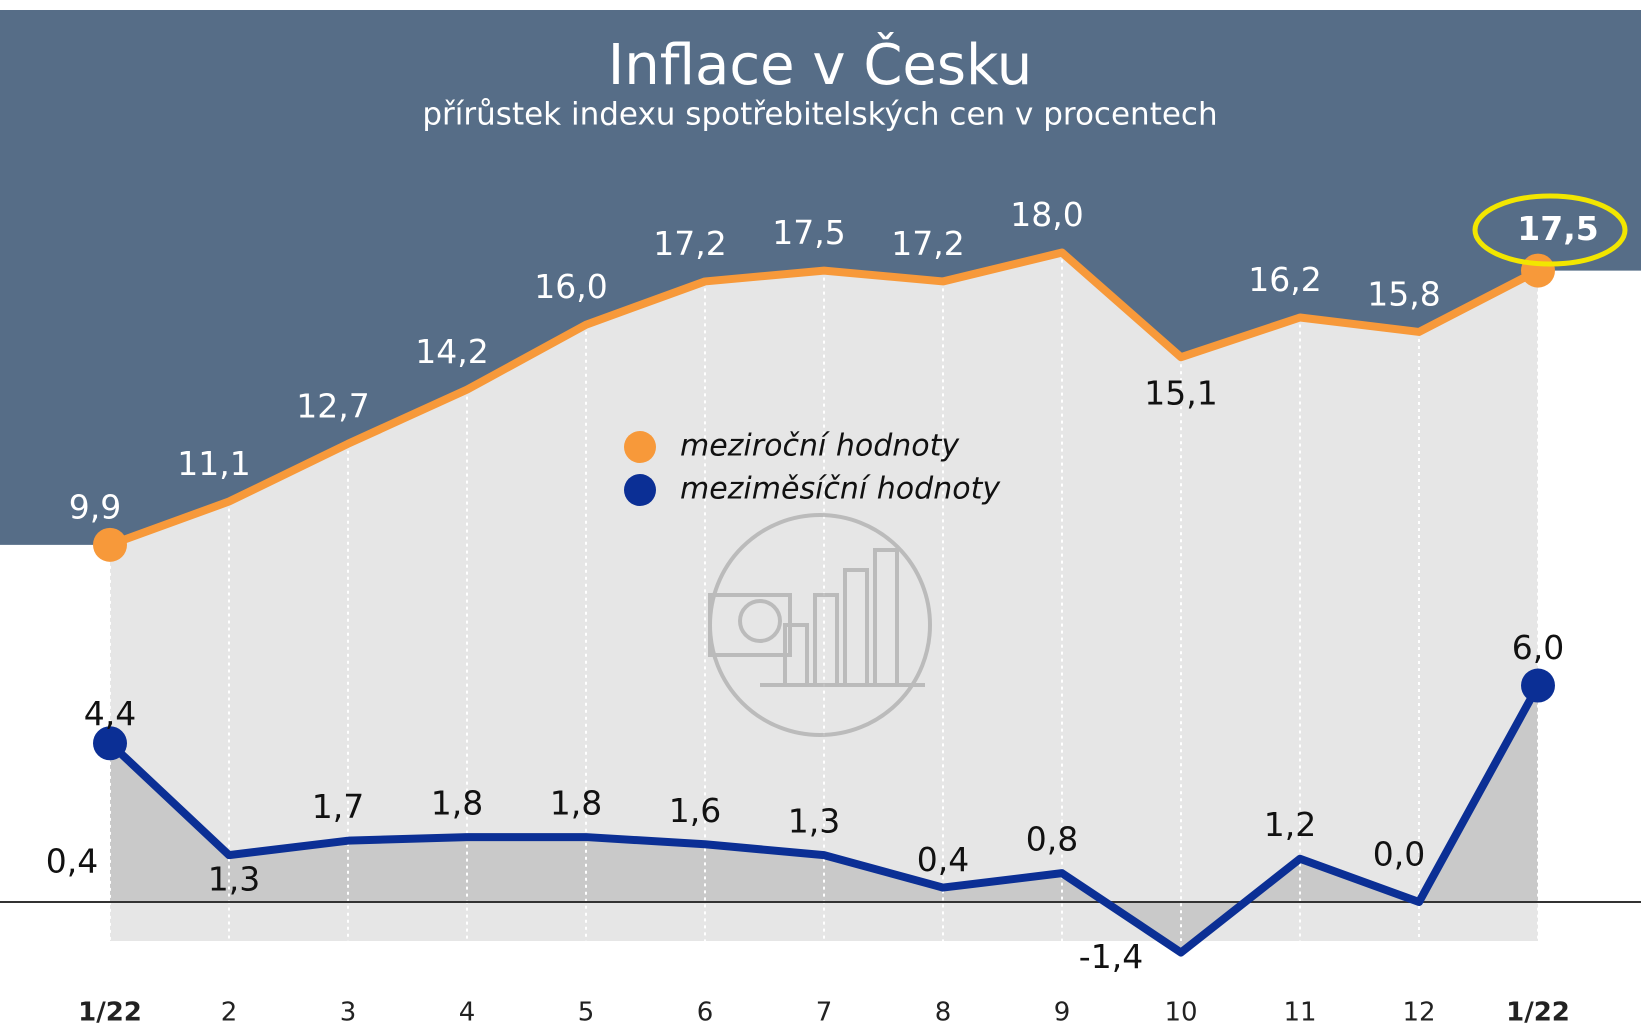 This screenshot has width=1641, height=1027. Describe the element at coordinates (1052, 839) in the screenshot. I see `data-label: 0,8` at that location.